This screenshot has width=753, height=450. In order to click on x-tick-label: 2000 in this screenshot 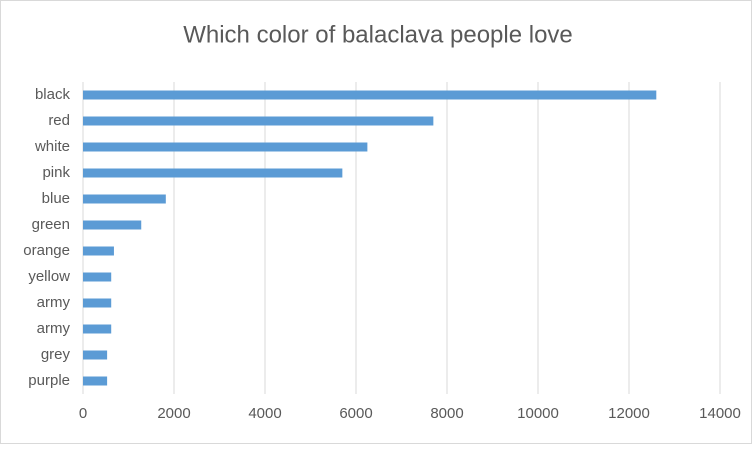, I will do `click(173, 413)`.